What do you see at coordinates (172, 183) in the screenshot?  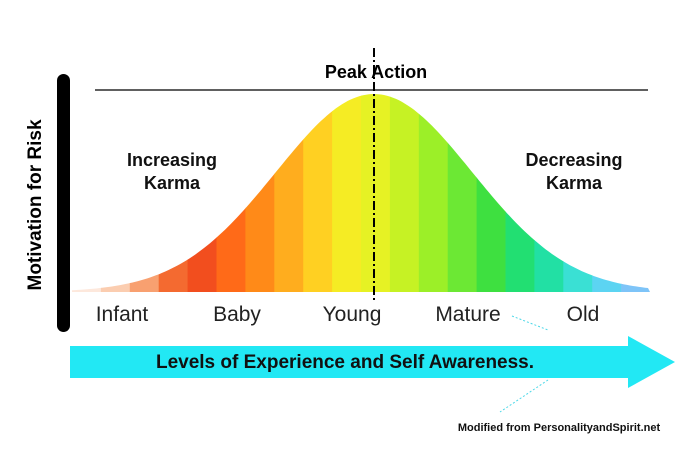 I see `left-label: Karma` at bounding box center [172, 183].